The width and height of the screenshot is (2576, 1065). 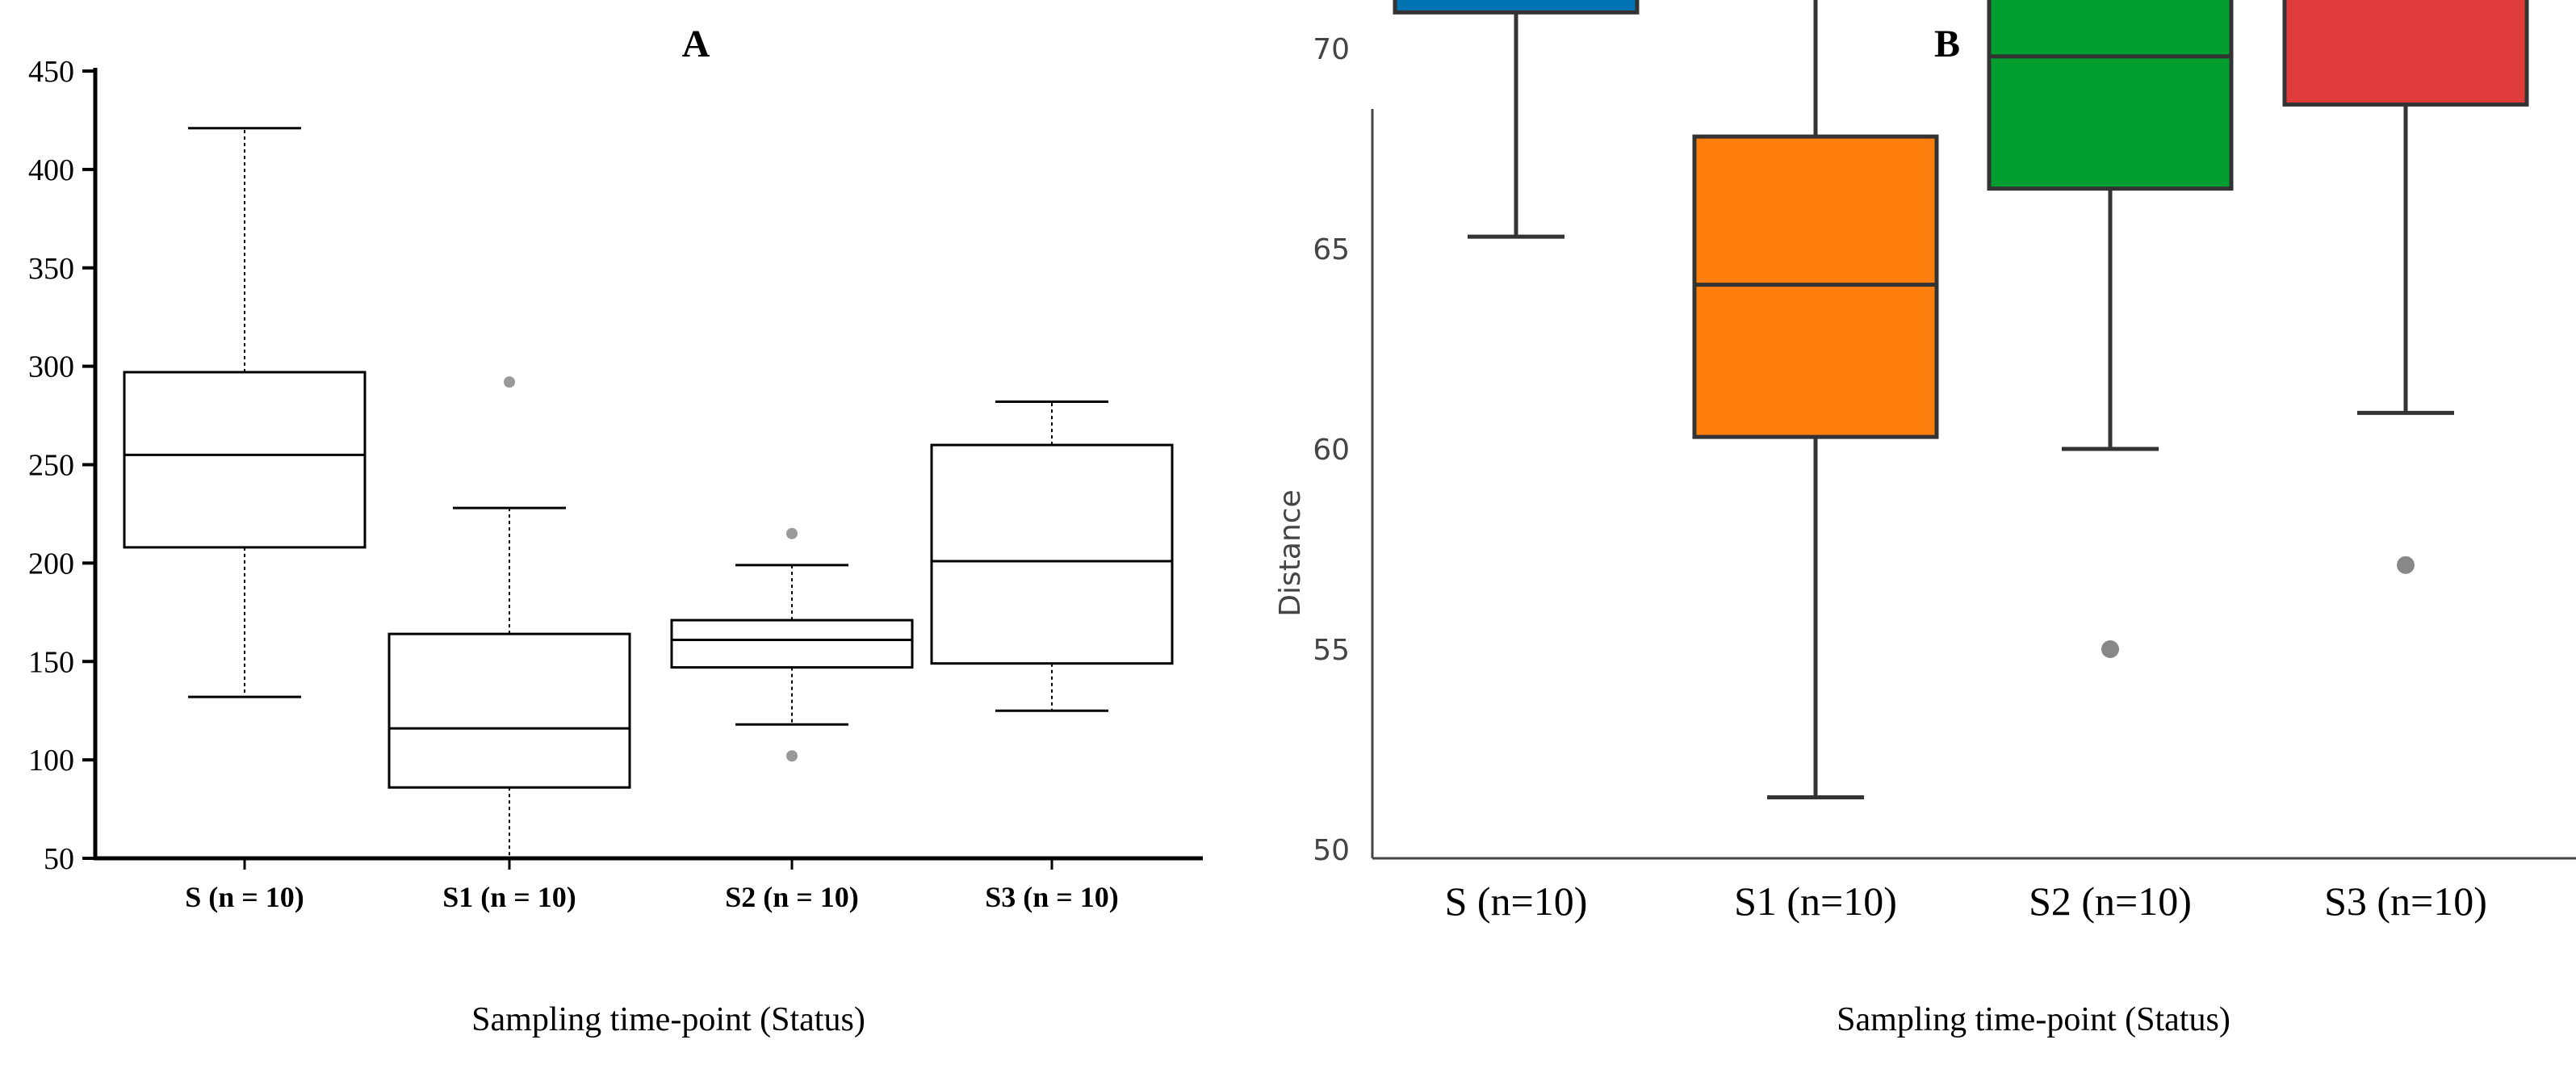 I want to click on panel-b-y-axis-label: Distance, so click(x=1290, y=552).